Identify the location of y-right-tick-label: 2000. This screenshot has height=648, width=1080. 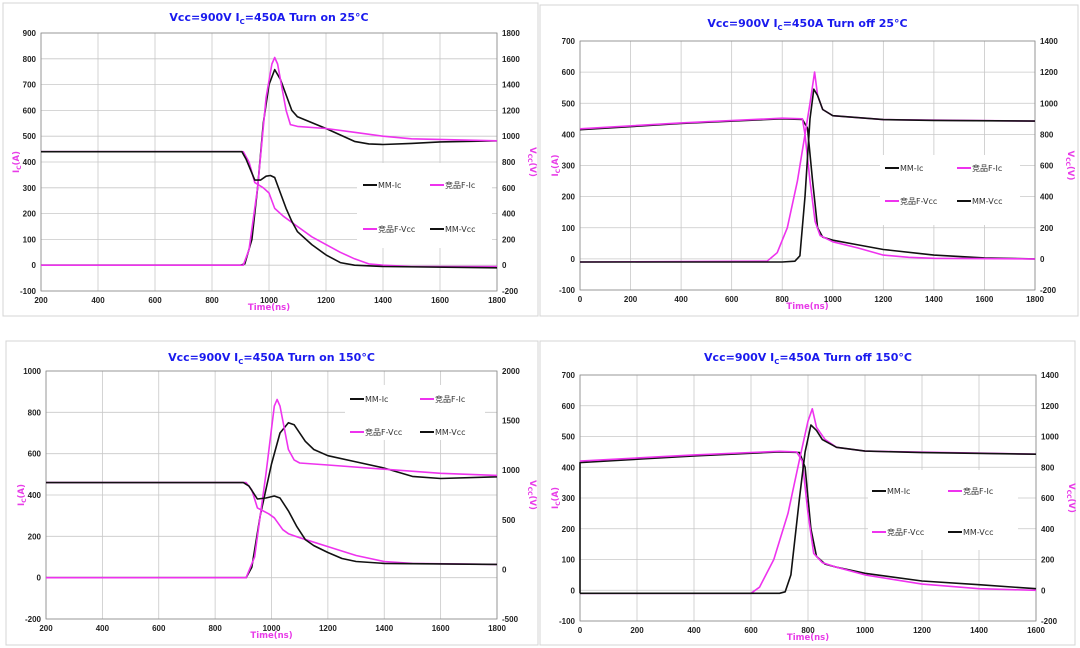
(511, 371).